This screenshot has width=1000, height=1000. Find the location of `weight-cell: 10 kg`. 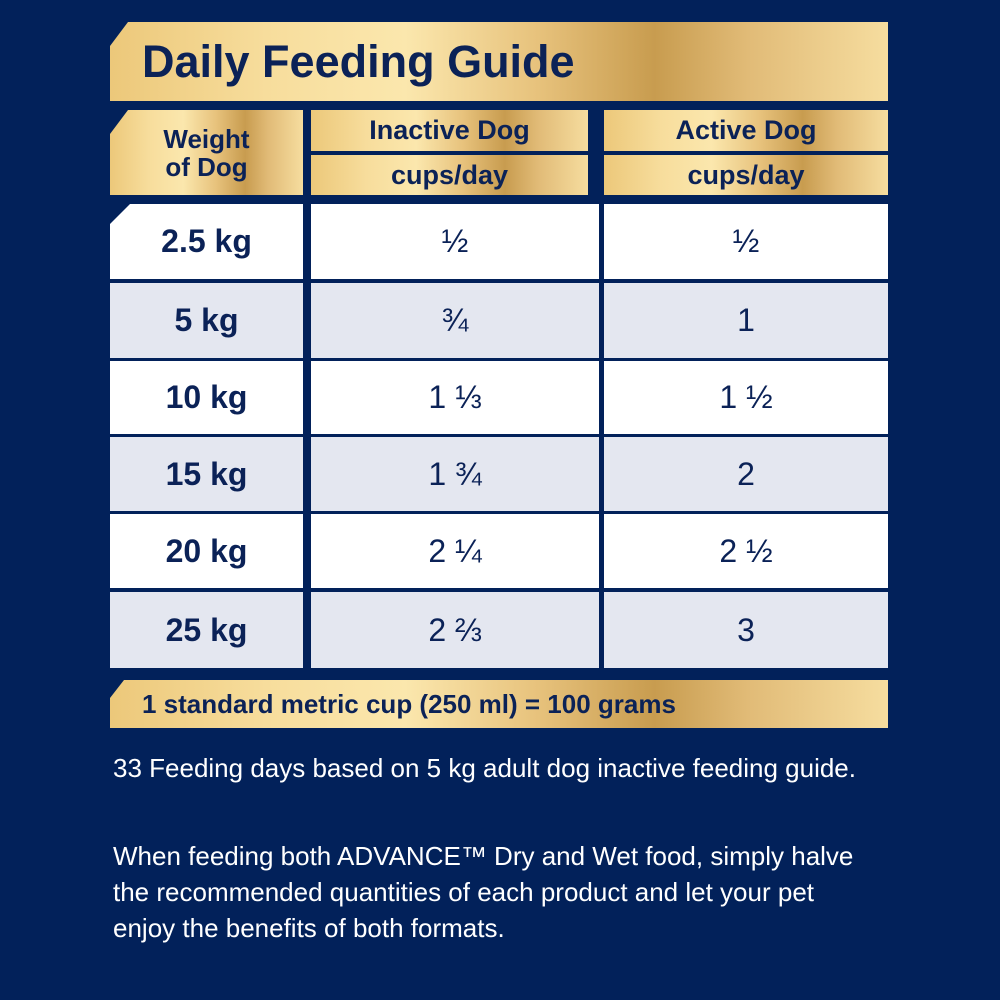

weight-cell: 10 kg is located at coordinates (206, 397).